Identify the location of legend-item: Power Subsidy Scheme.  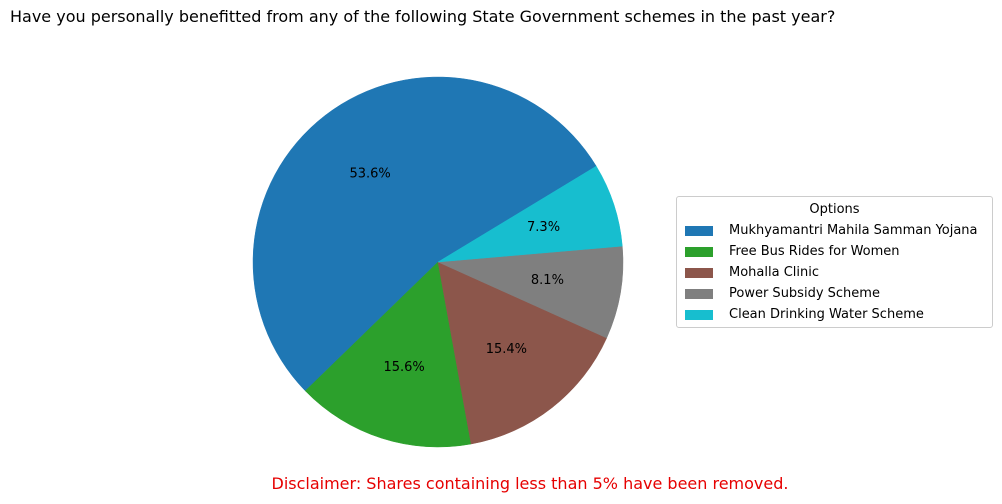
(834, 293).